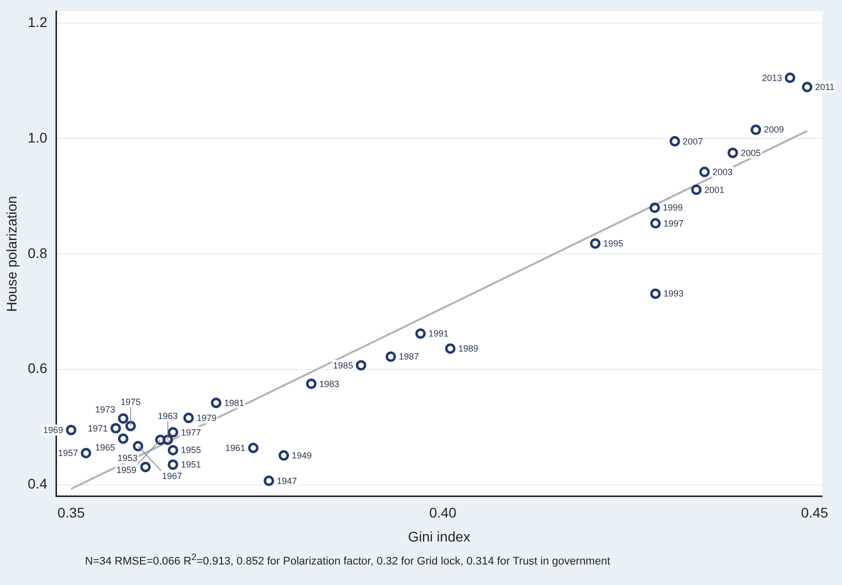 The width and height of the screenshot is (842, 585). I want to click on annotation: 1959, so click(126, 469).